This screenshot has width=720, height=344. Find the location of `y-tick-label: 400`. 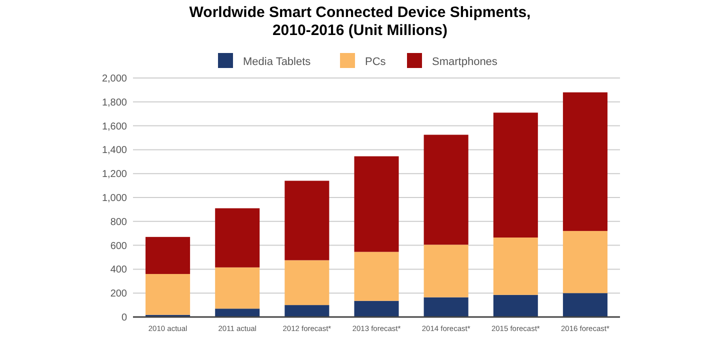

y-tick-label: 400 is located at coordinates (119, 270).